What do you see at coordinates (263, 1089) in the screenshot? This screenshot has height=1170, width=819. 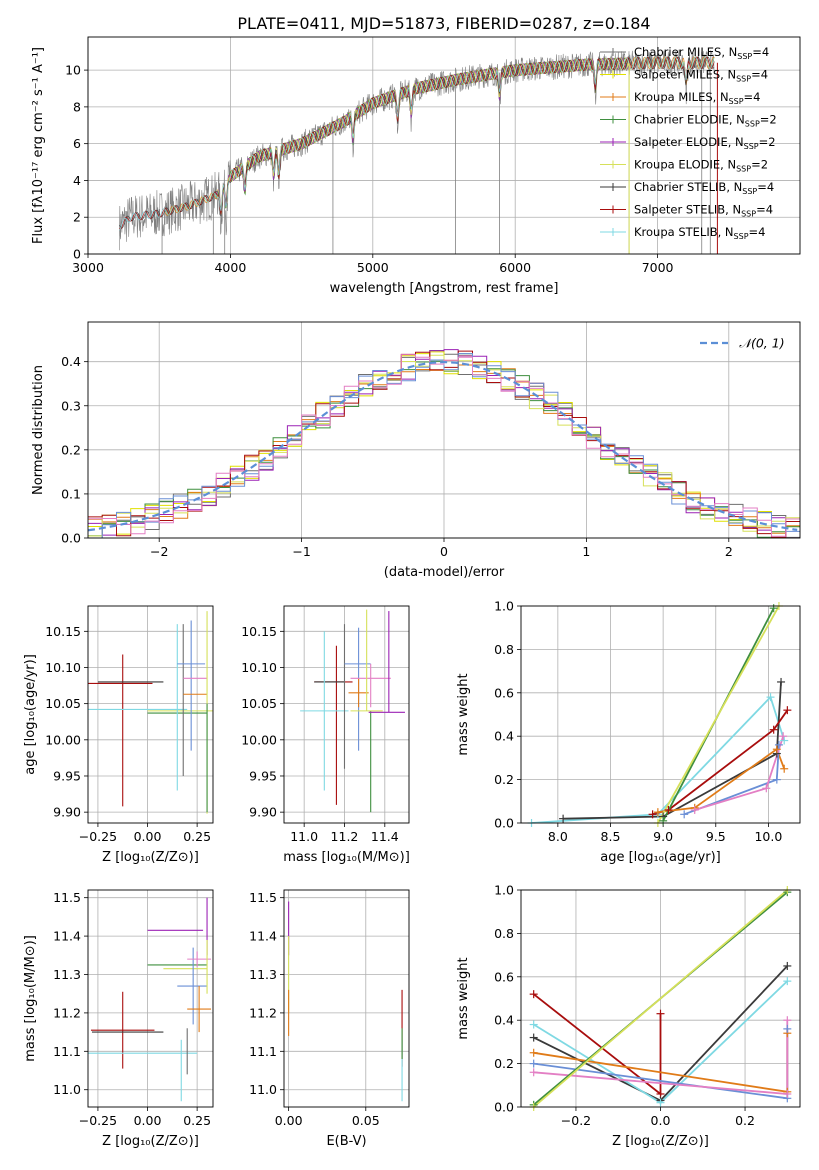 I see `y-tick-label: 11.0` at bounding box center [263, 1089].